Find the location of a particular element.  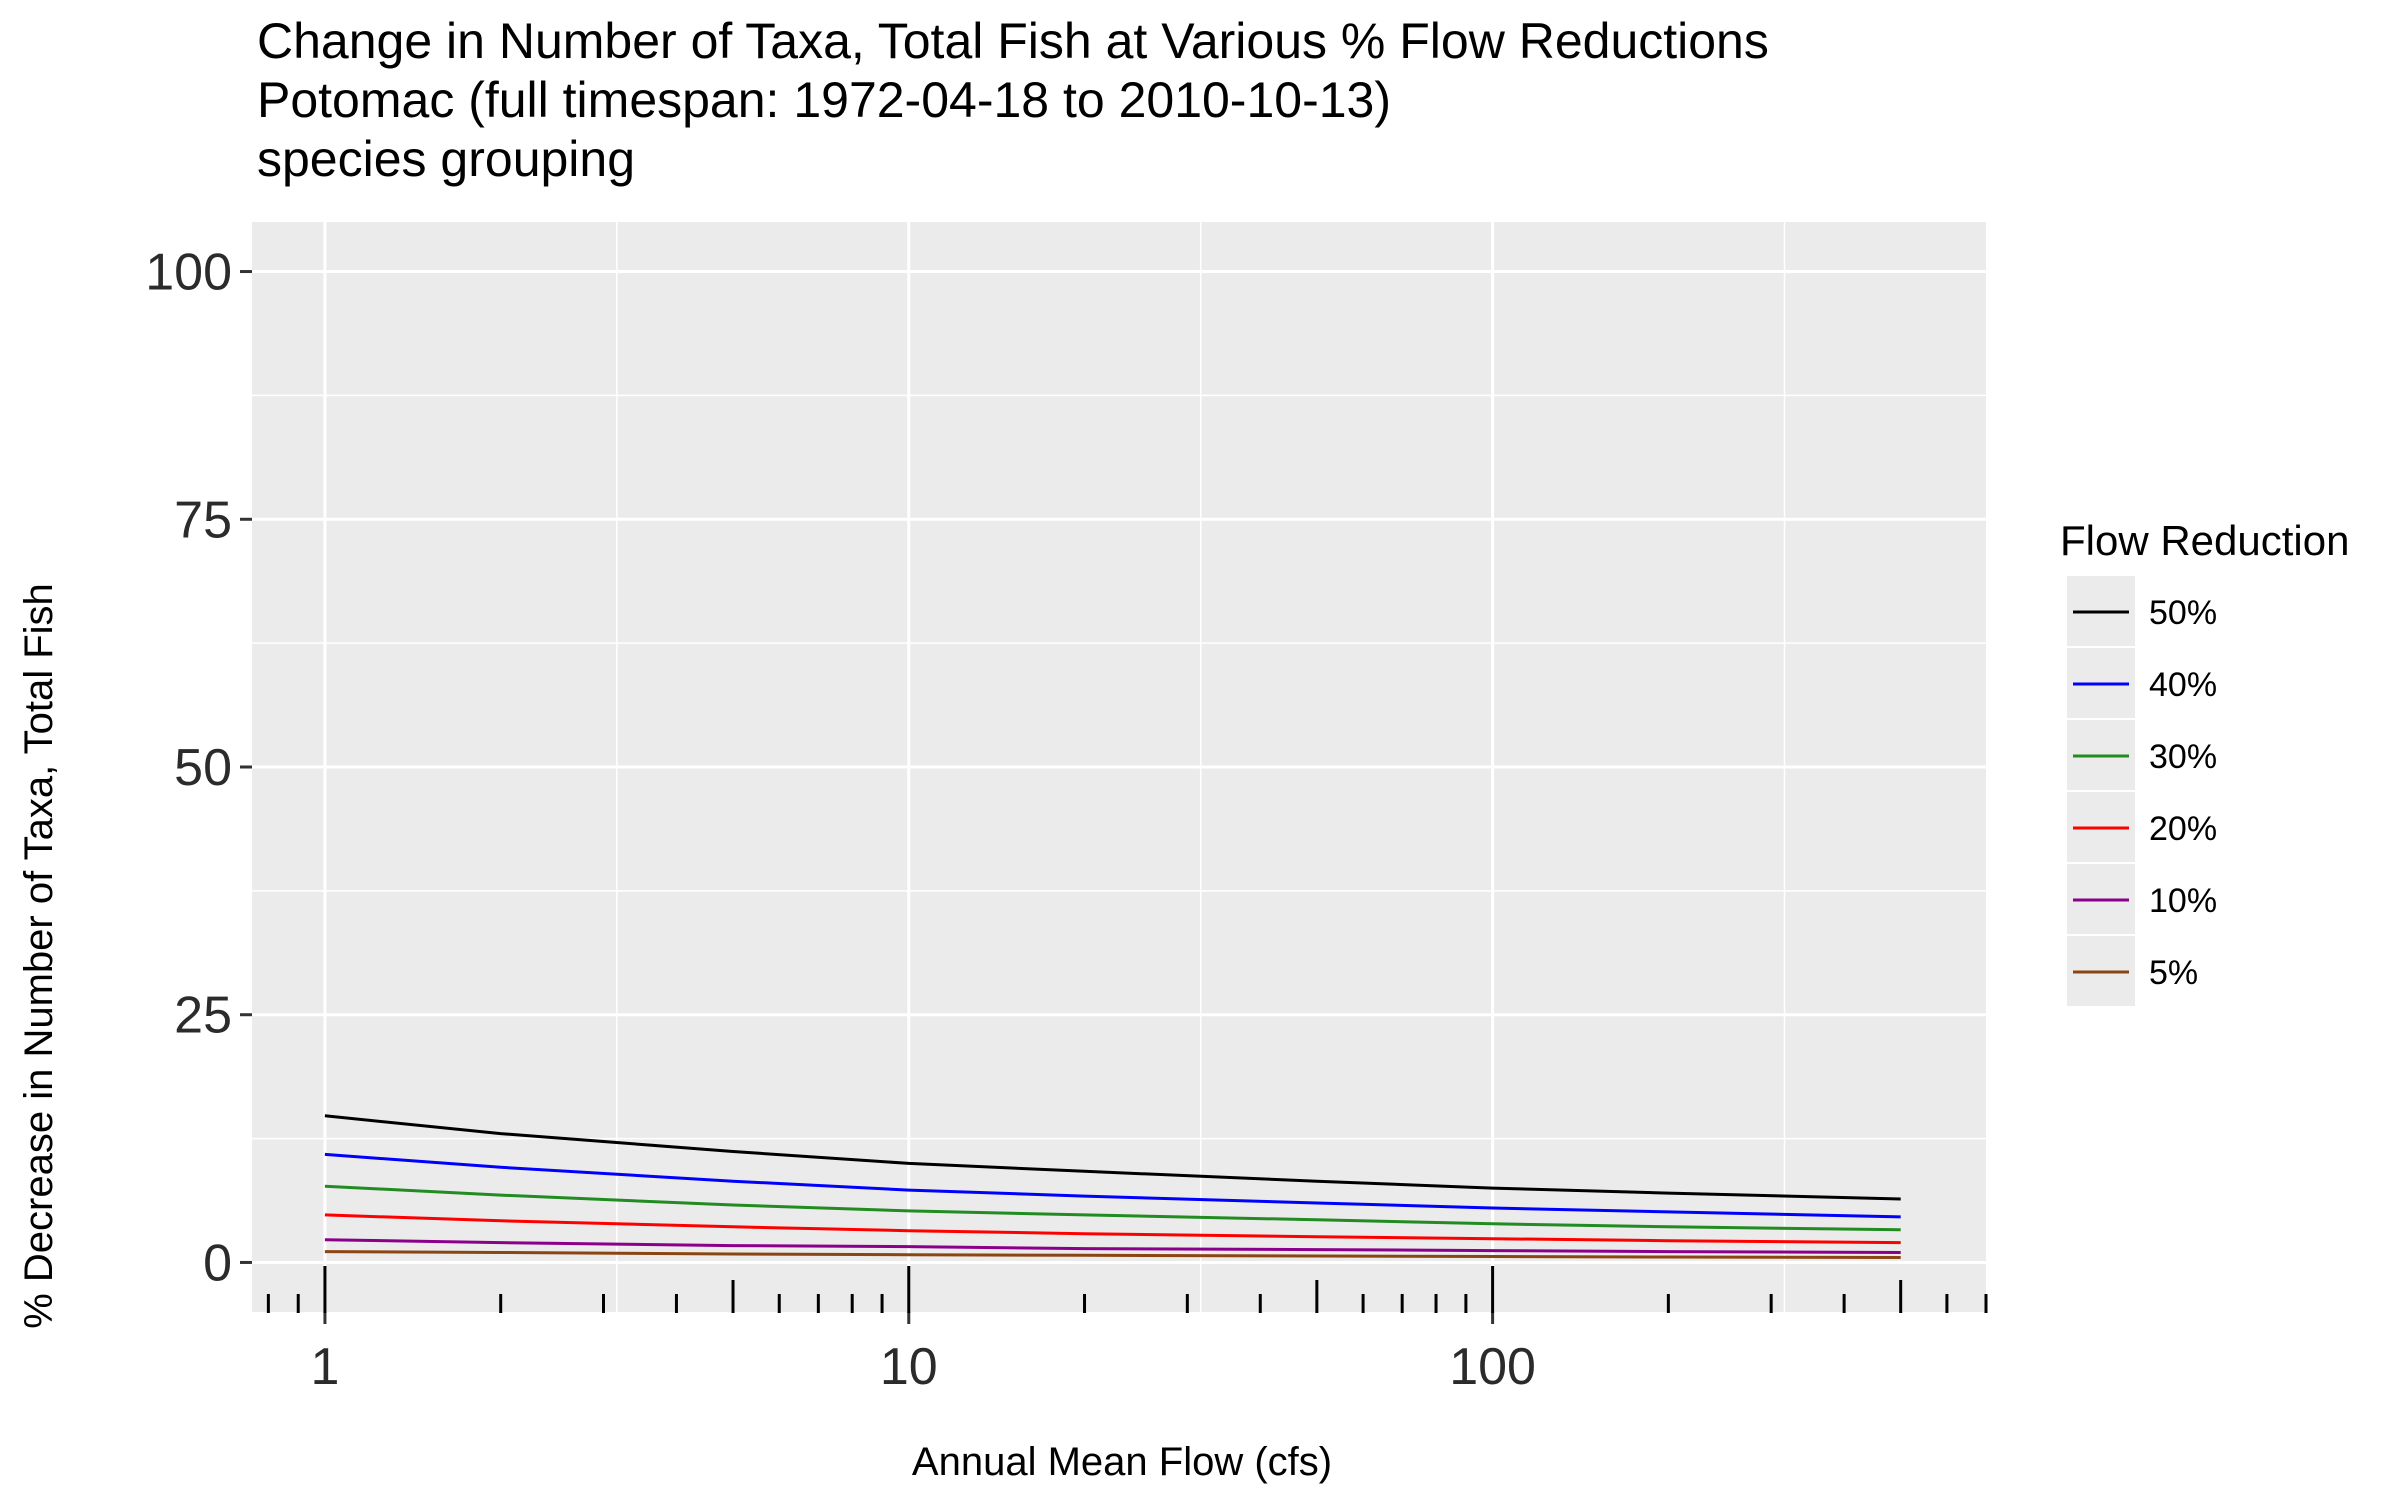

legend-item: 5% is located at coordinates (2132, 971).